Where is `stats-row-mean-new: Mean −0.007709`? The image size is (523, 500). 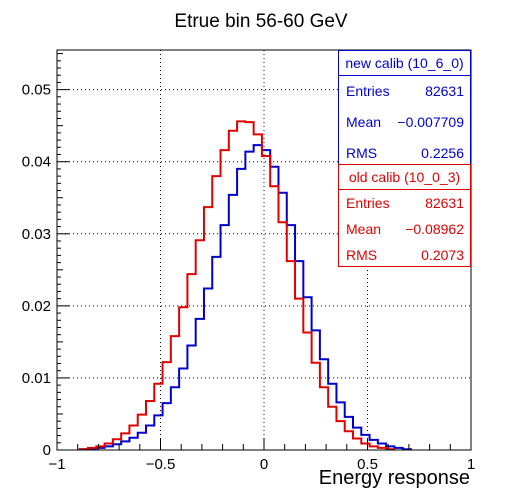 stats-row-mean-new: Mean −0.007709 is located at coordinates (404, 122).